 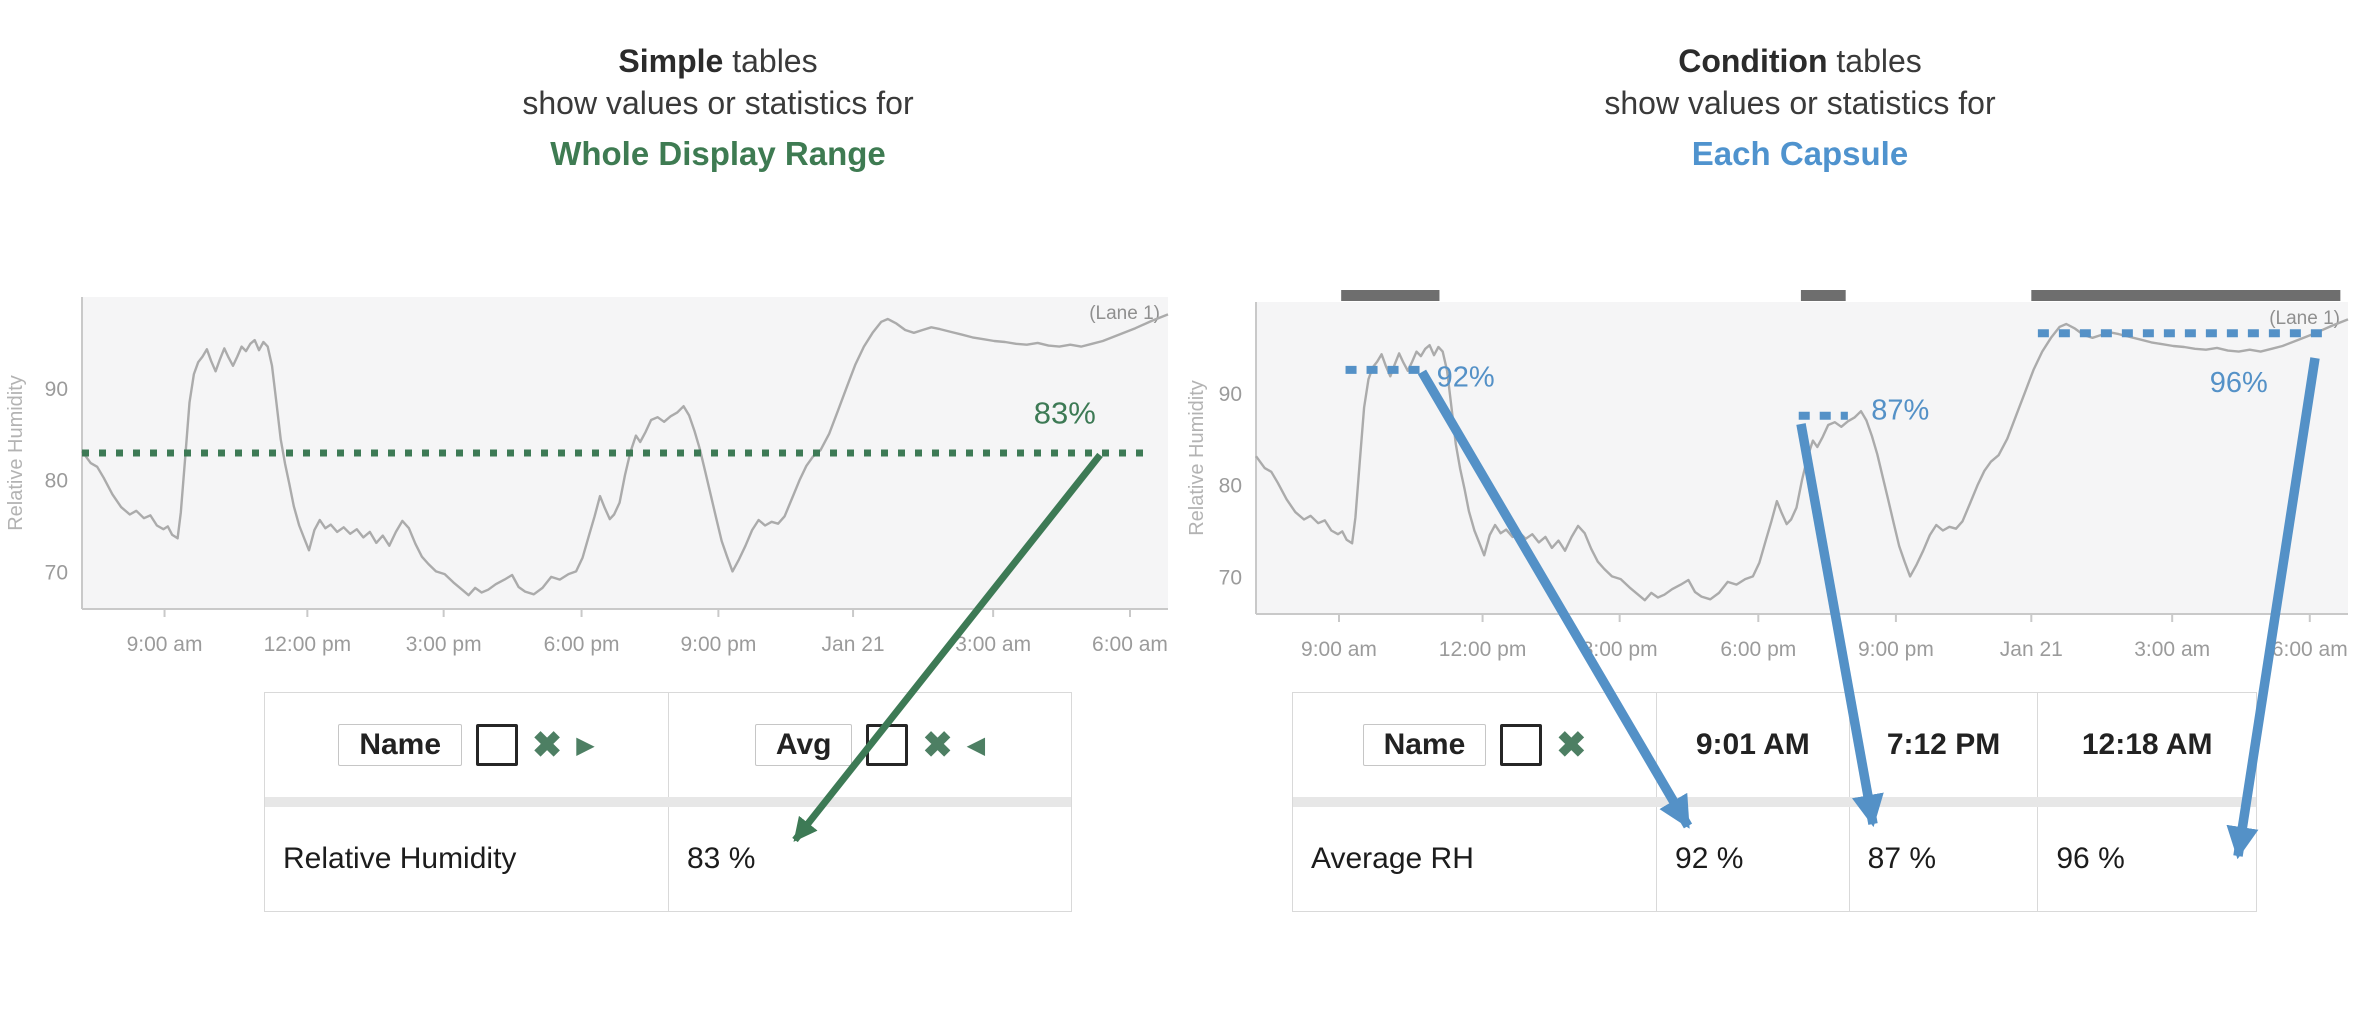 I want to click on right-title-line1: Condition tables, so click(x=1800, y=61).